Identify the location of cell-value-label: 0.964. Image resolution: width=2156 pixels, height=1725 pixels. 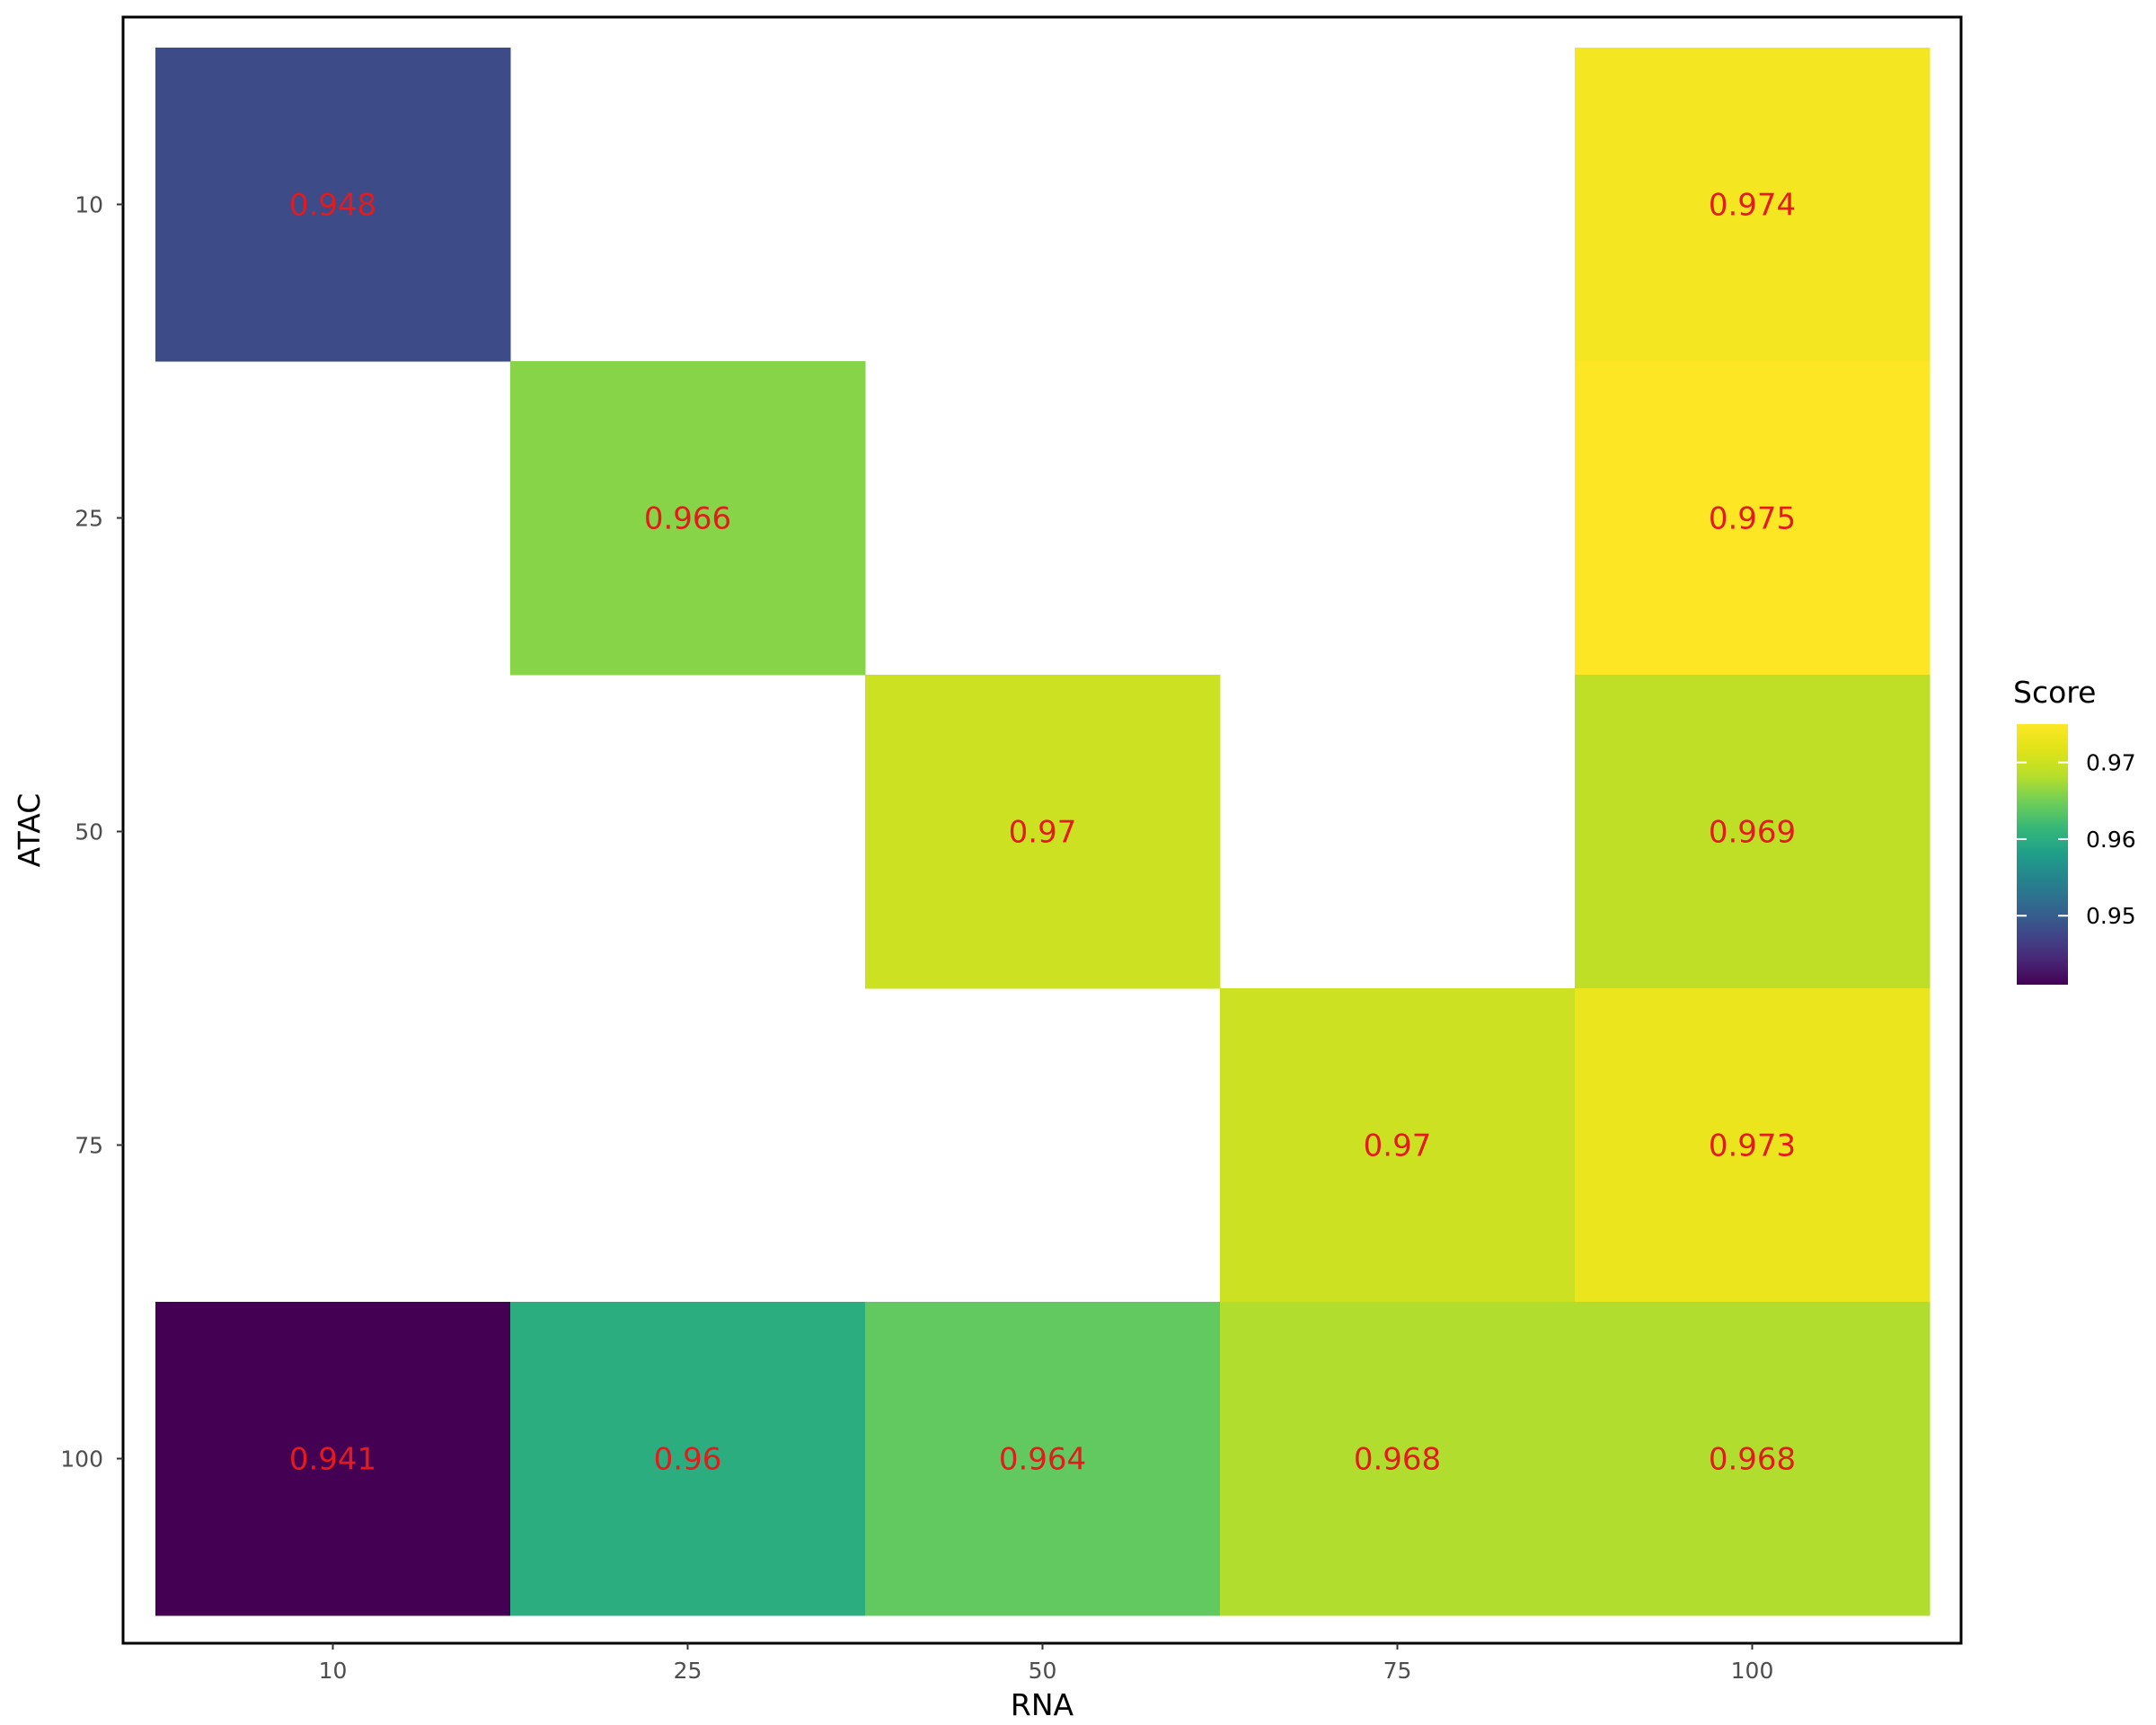
(1042, 1460).